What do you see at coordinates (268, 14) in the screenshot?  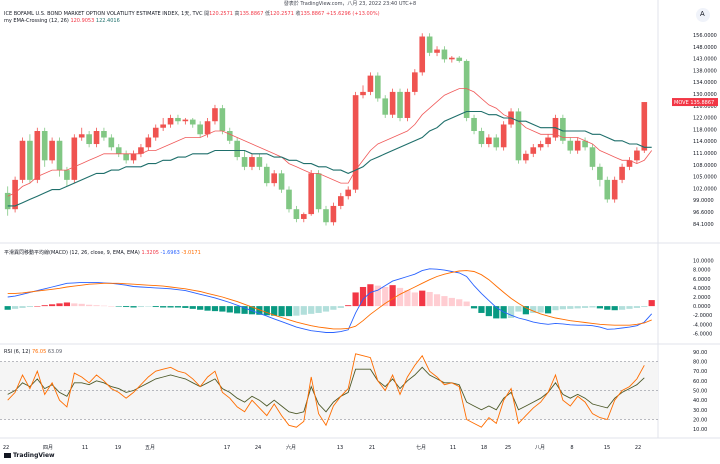 I see `ohlc-low-label: 低` at bounding box center [268, 14].